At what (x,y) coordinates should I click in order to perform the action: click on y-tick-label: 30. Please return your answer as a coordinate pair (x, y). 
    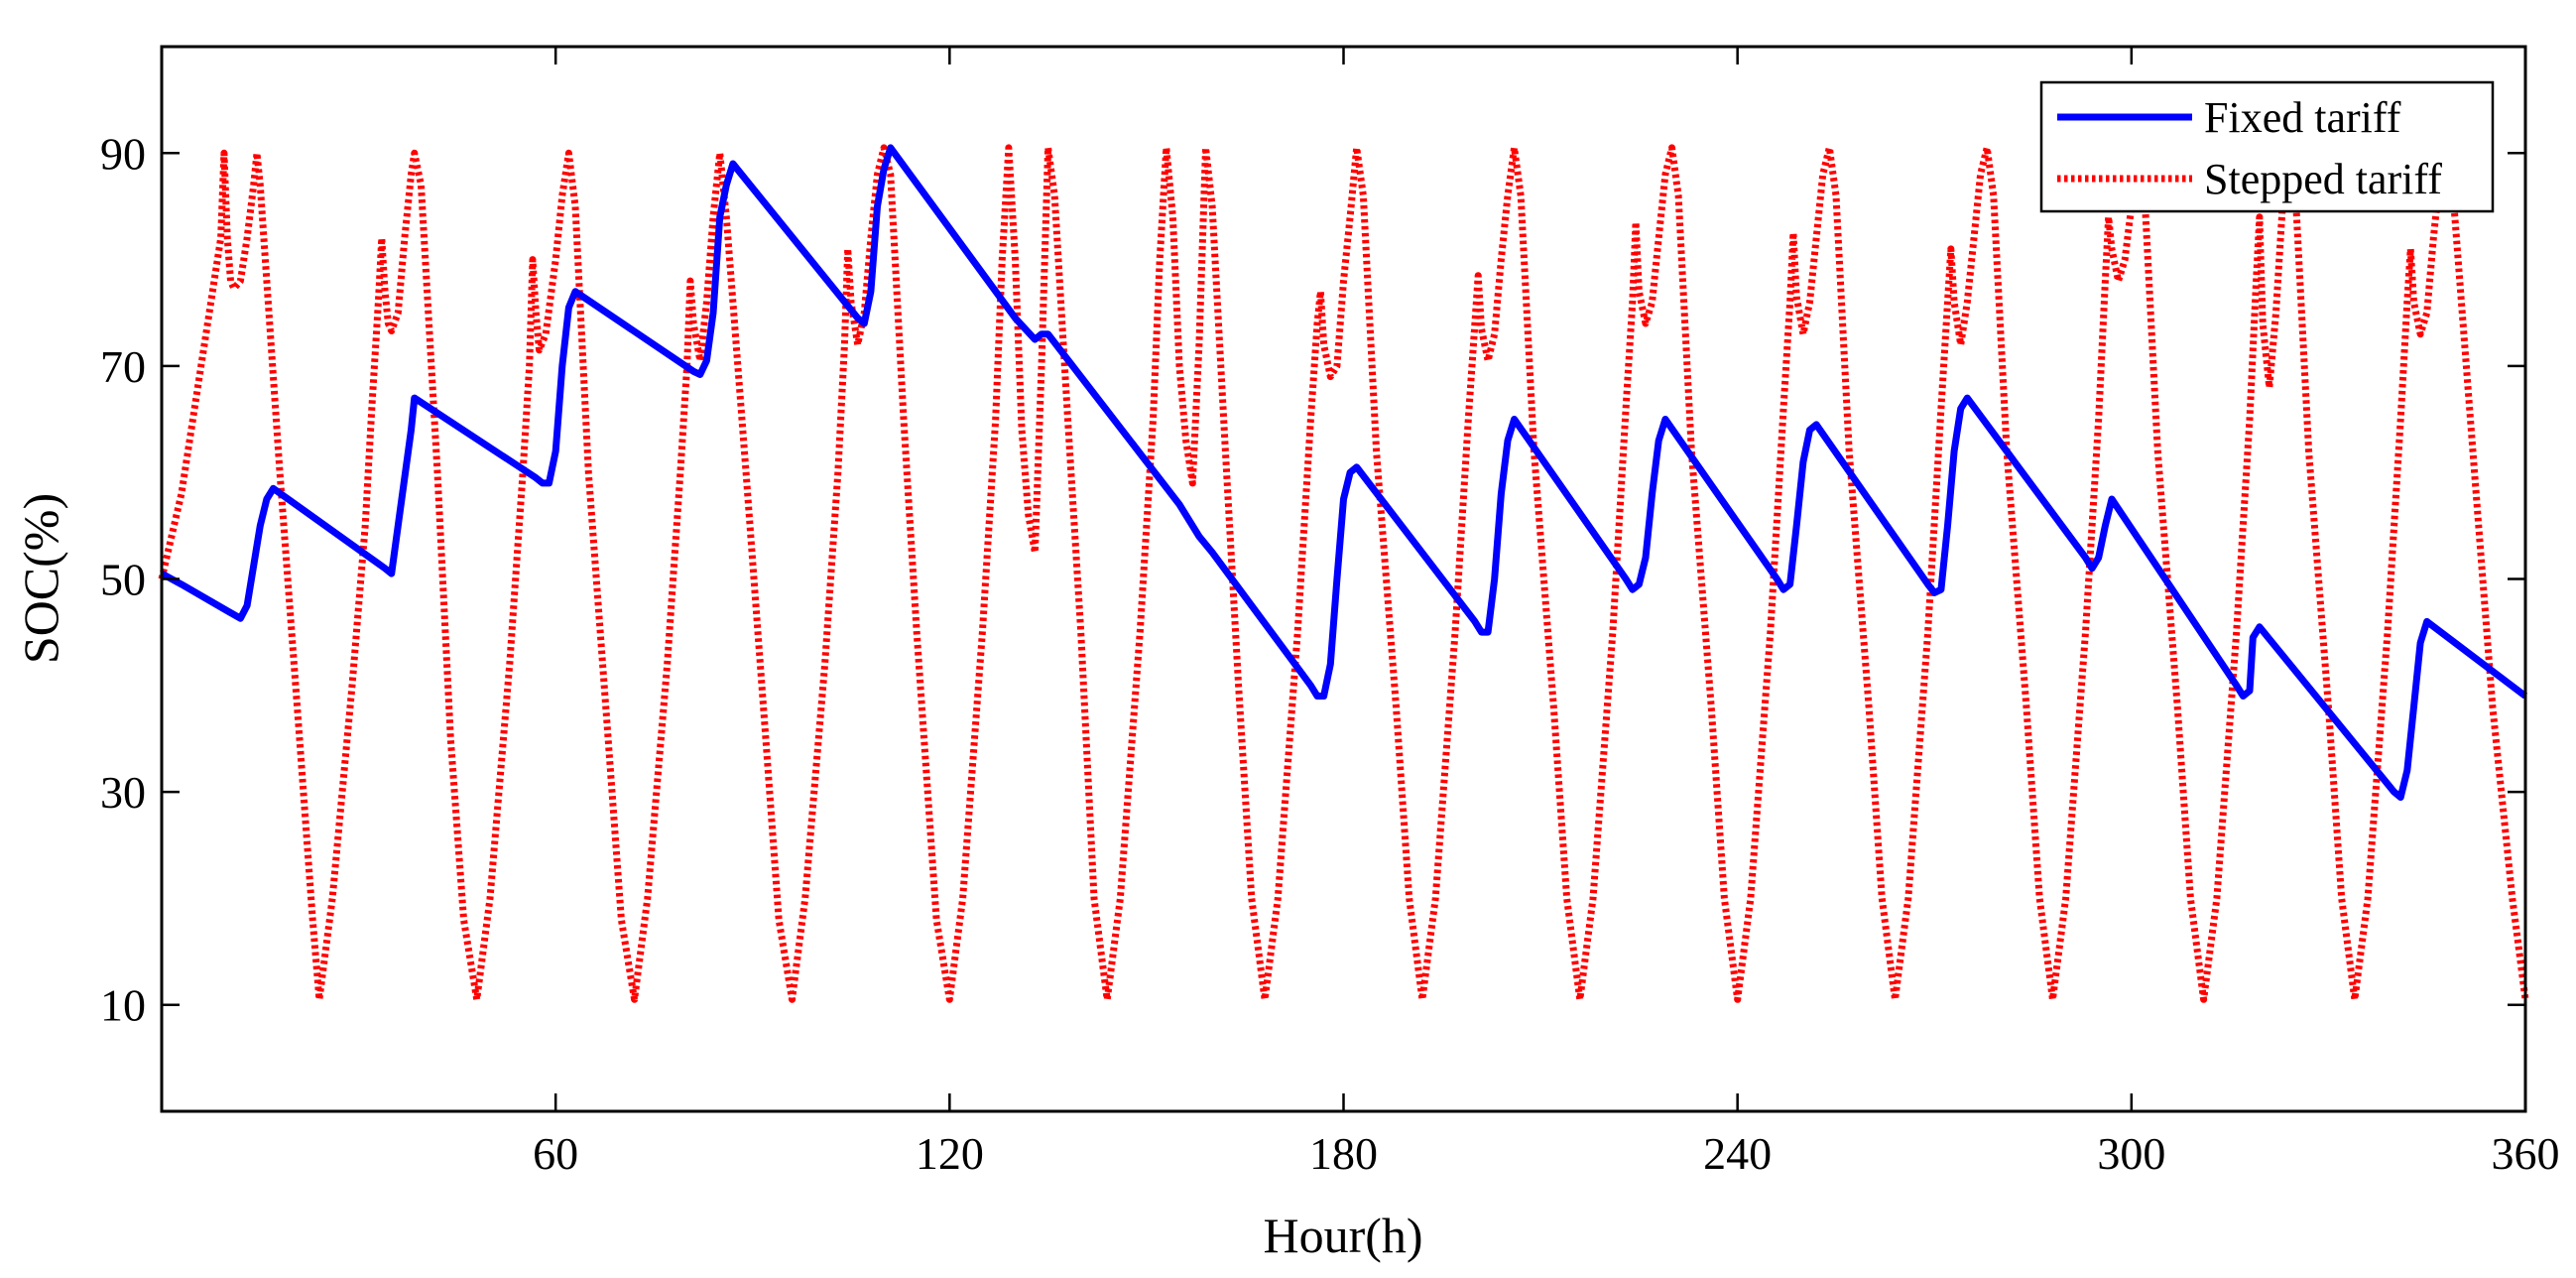
    Looking at the image, I should click on (123, 792).